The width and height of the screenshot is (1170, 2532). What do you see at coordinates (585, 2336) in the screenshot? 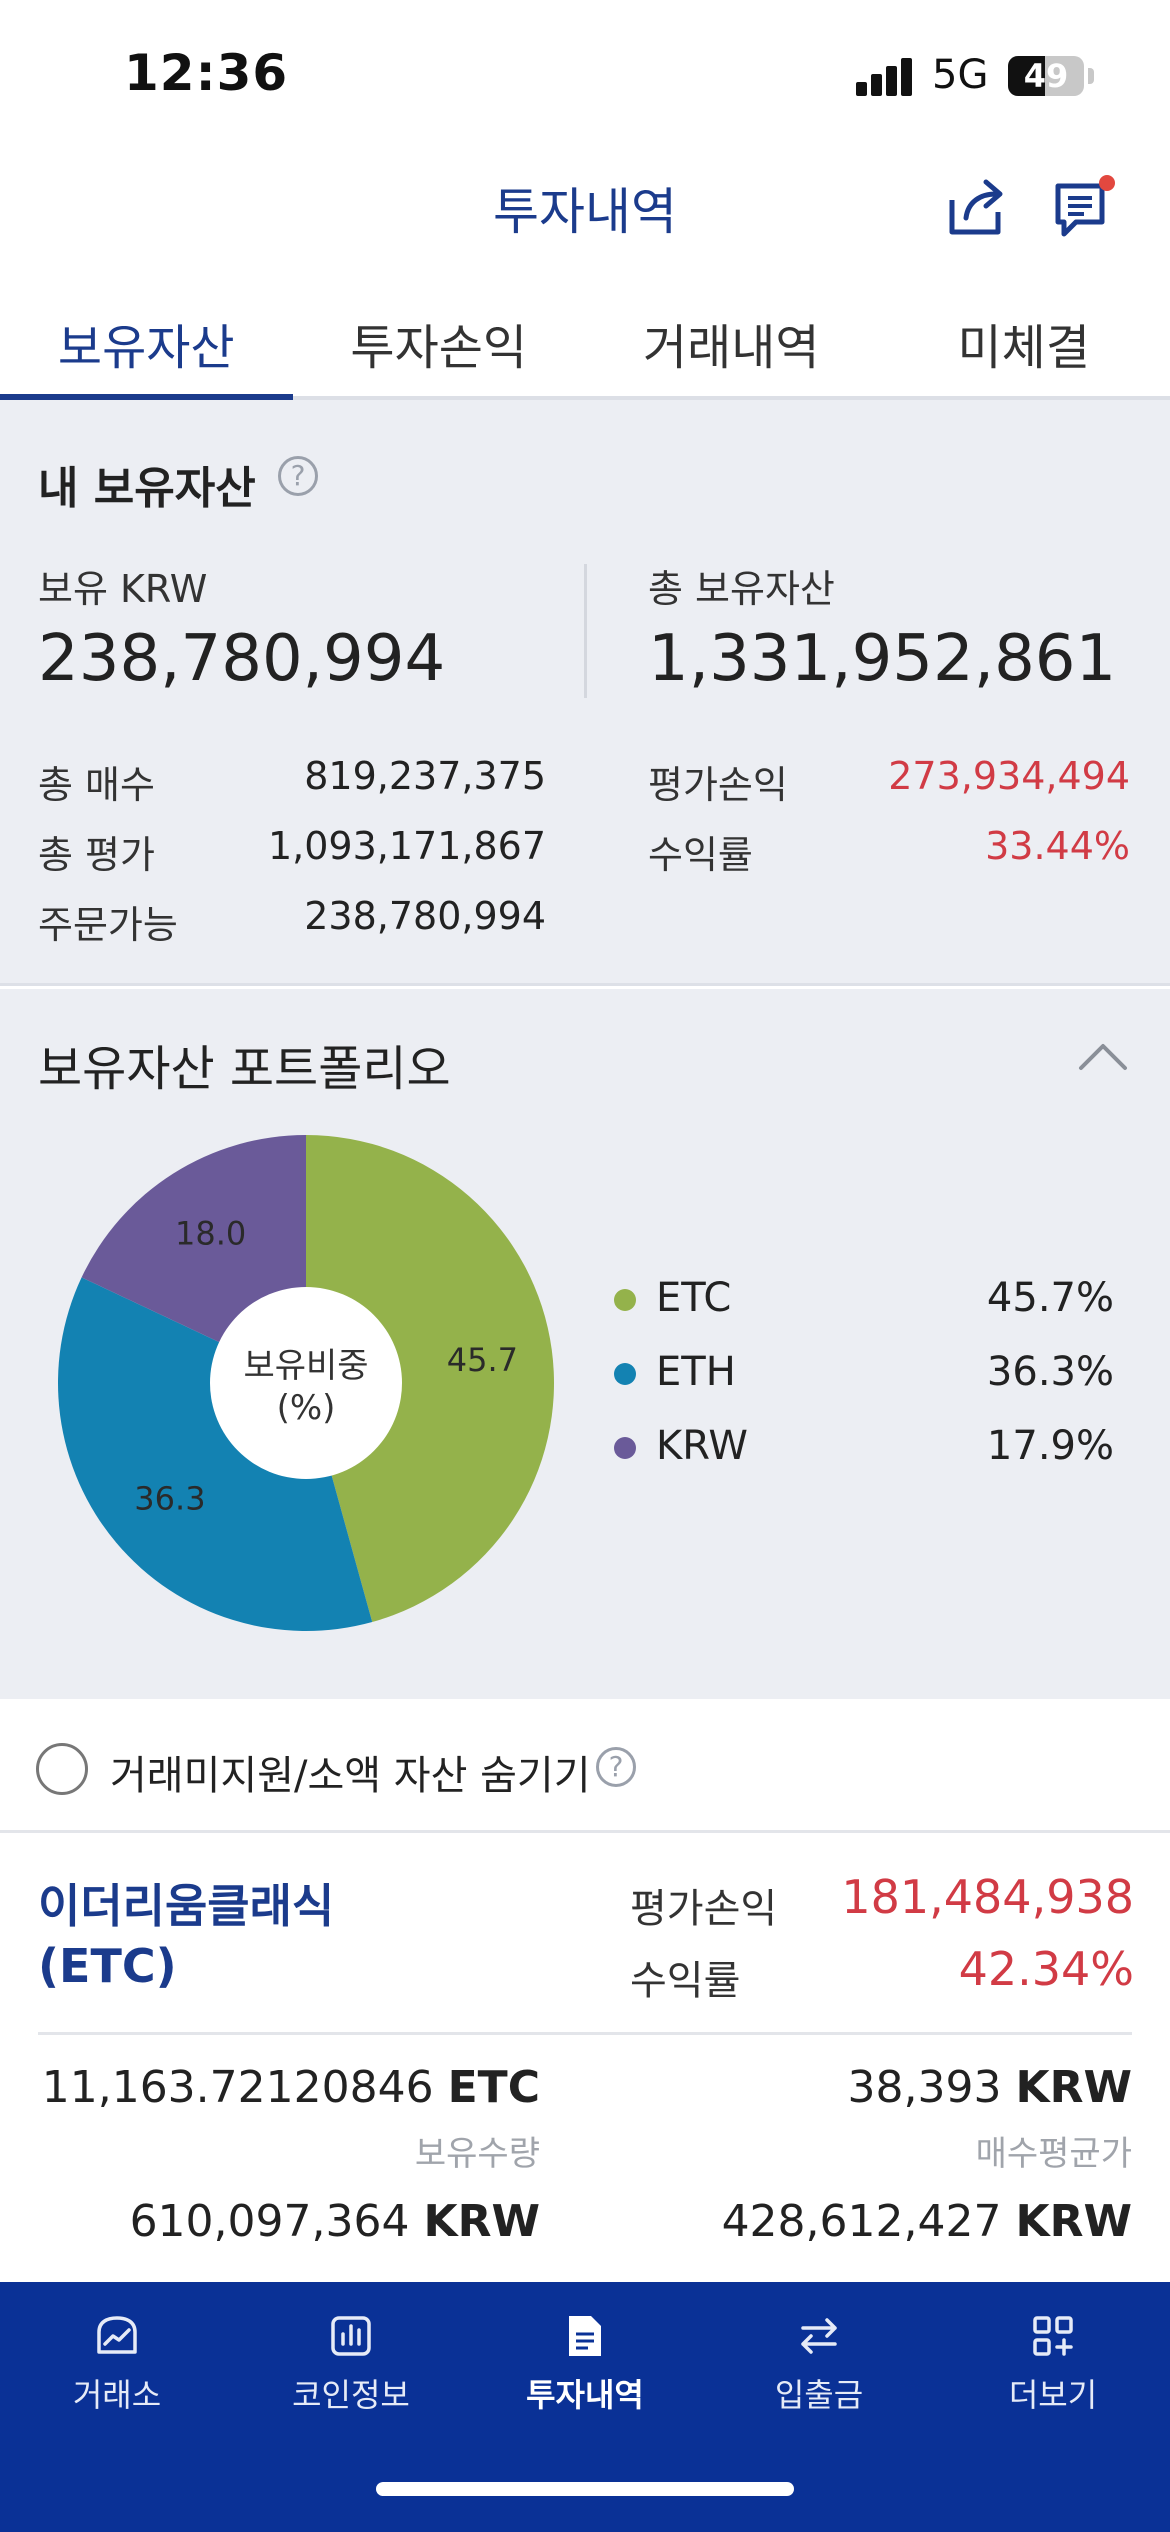
I see `document-icon` at bounding box center [585, 2336].